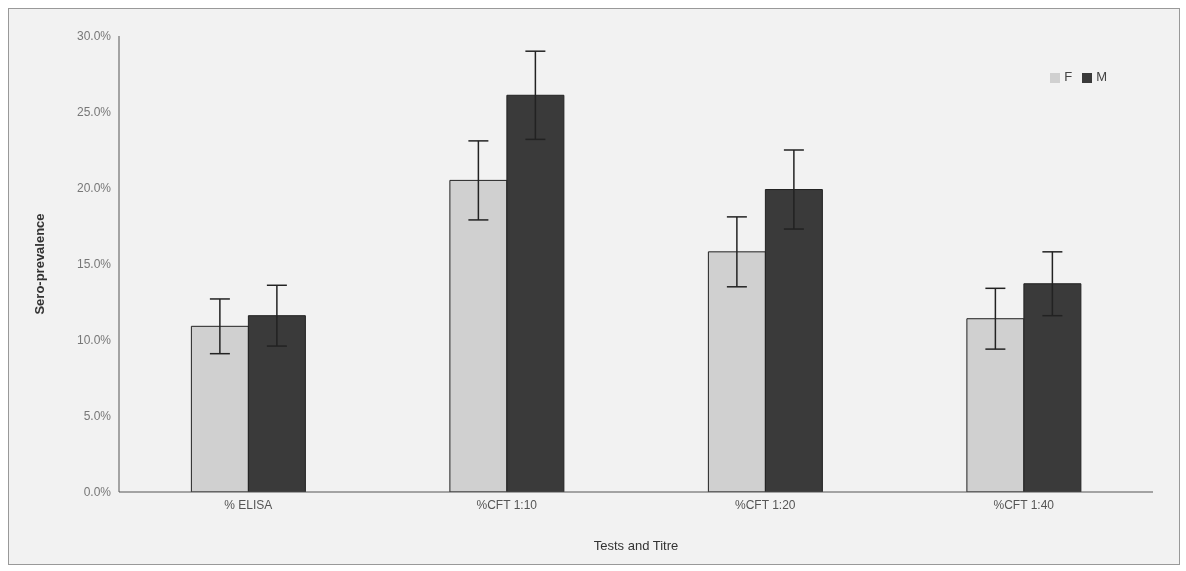  What do you see at coordinates (765, 504) in the screenshot?
I see `x-tick-label: %CFT 1:20` at bounding box center [765, 504].